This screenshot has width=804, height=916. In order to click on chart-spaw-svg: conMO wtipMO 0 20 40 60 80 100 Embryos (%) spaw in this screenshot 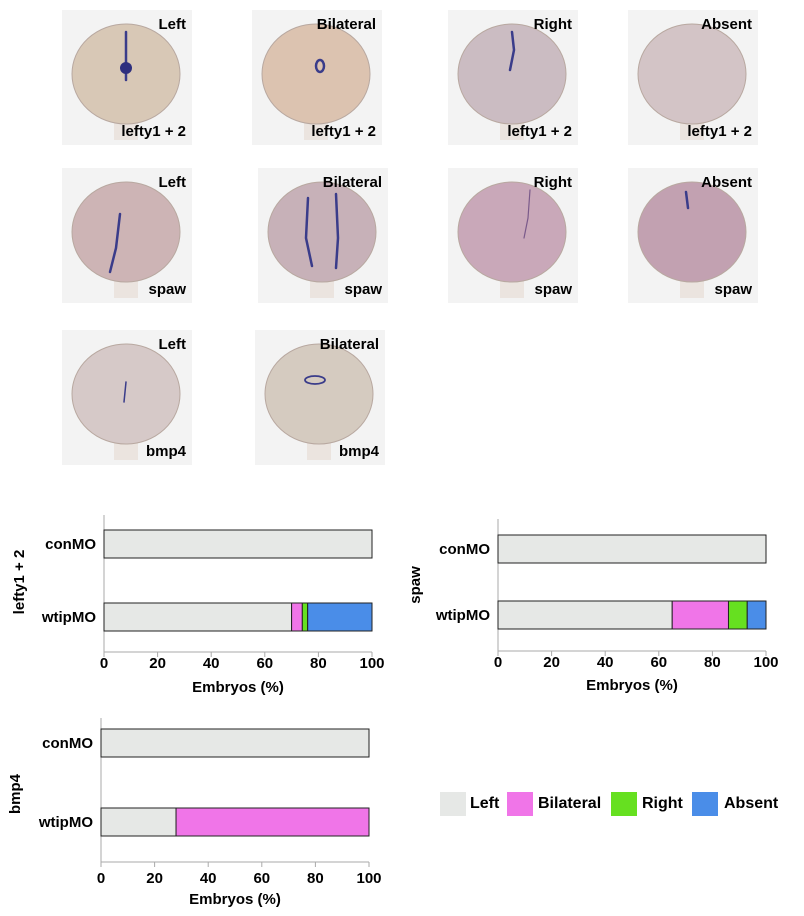, I will do `click(593, 606)`.